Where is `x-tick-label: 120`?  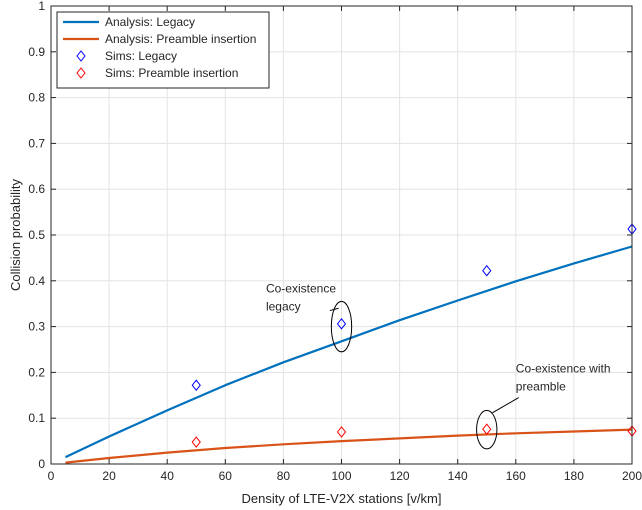 x-tick-label: 120 is located at coordinates (400, 476).